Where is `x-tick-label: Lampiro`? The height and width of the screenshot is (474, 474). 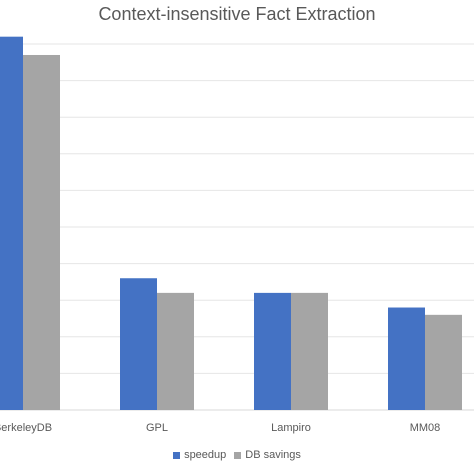
x-tick-label: Lampiro is located at coordinates (291, 428).